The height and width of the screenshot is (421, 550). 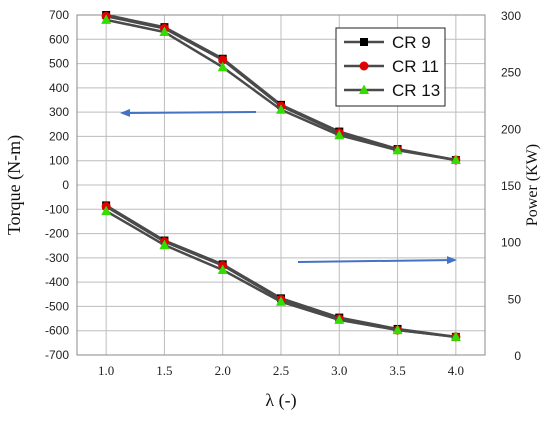 What do you see at coordinates (511, 73) in the screenshot?
I see `y-tick-label-right: 250` at bounding box center [511, 73].